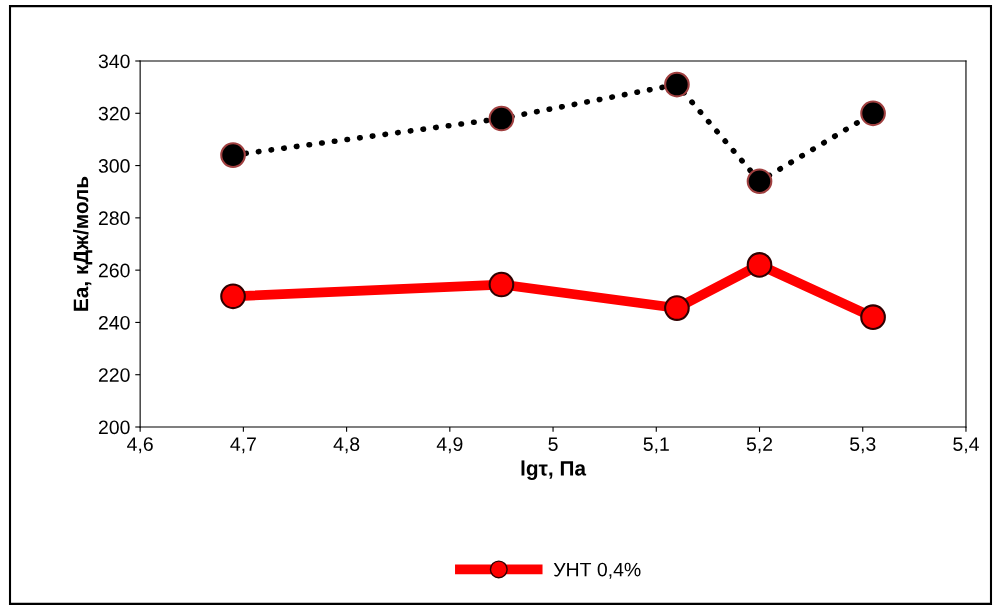 The height and width of the screenshot is (610, 1001). I want to click on legend-label: УНТ 0,4%, so click(597, 570).